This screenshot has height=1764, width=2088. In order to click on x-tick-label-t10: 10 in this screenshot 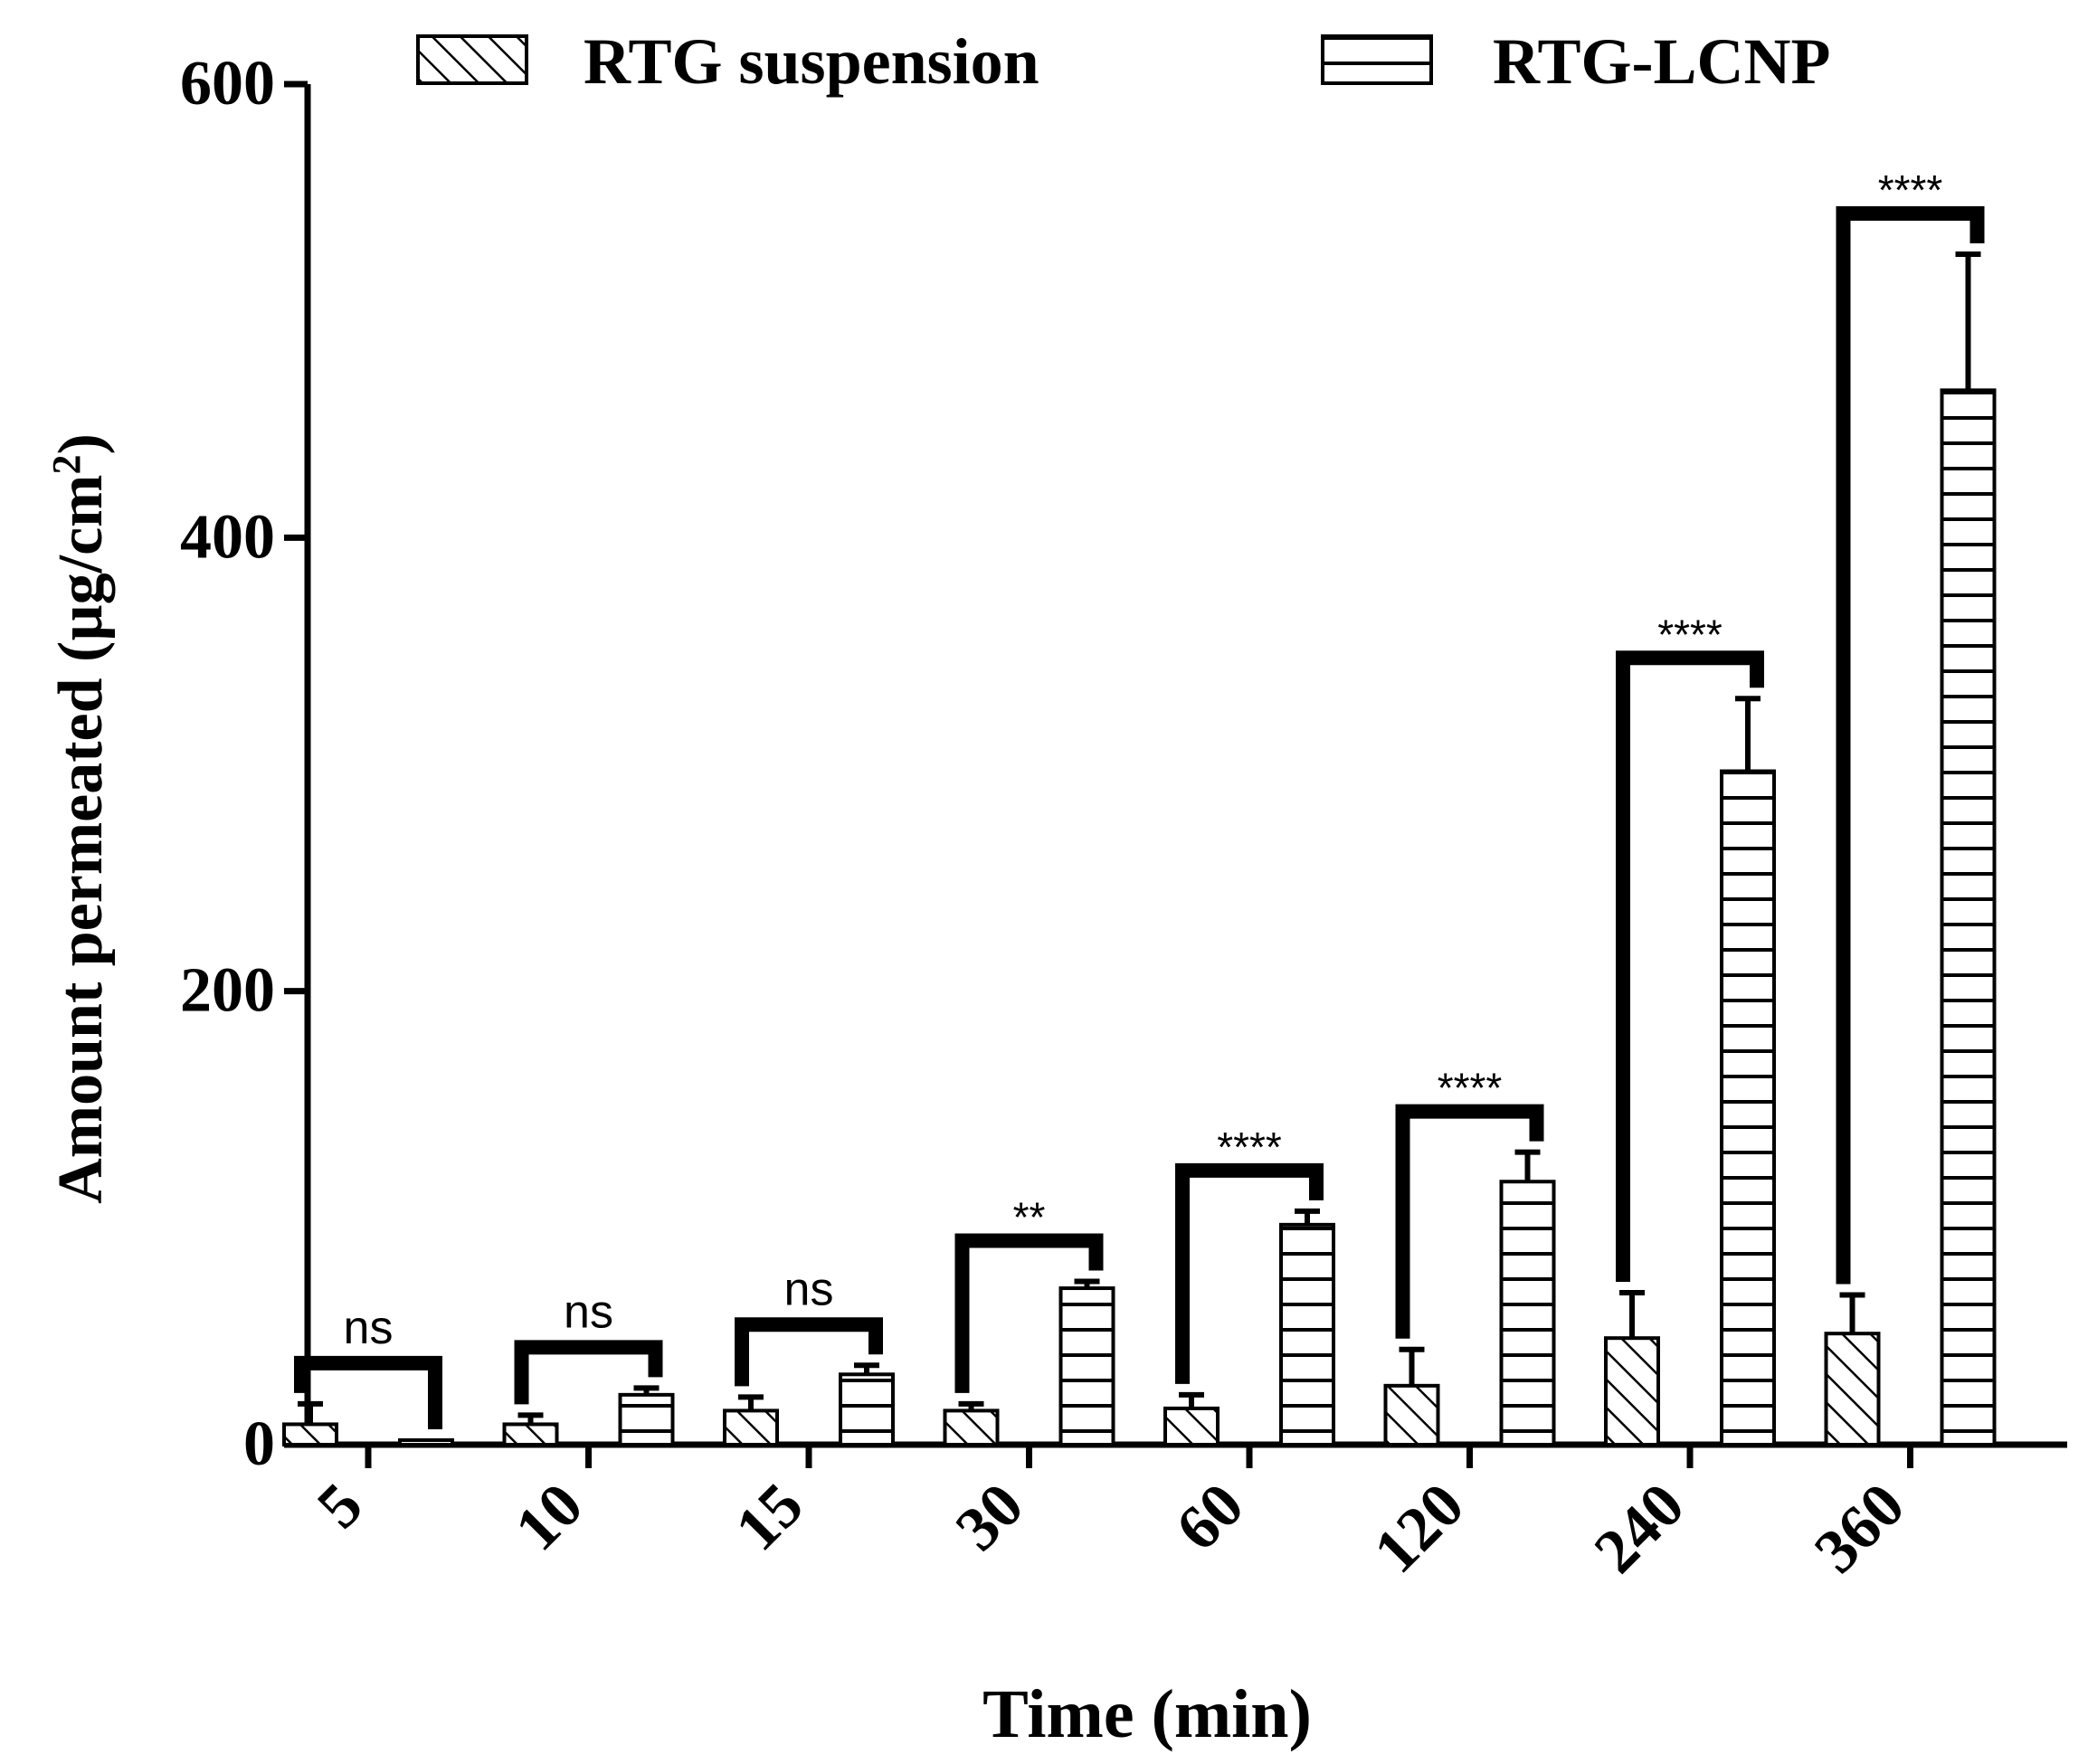, I will do `click(549, 1517)`.